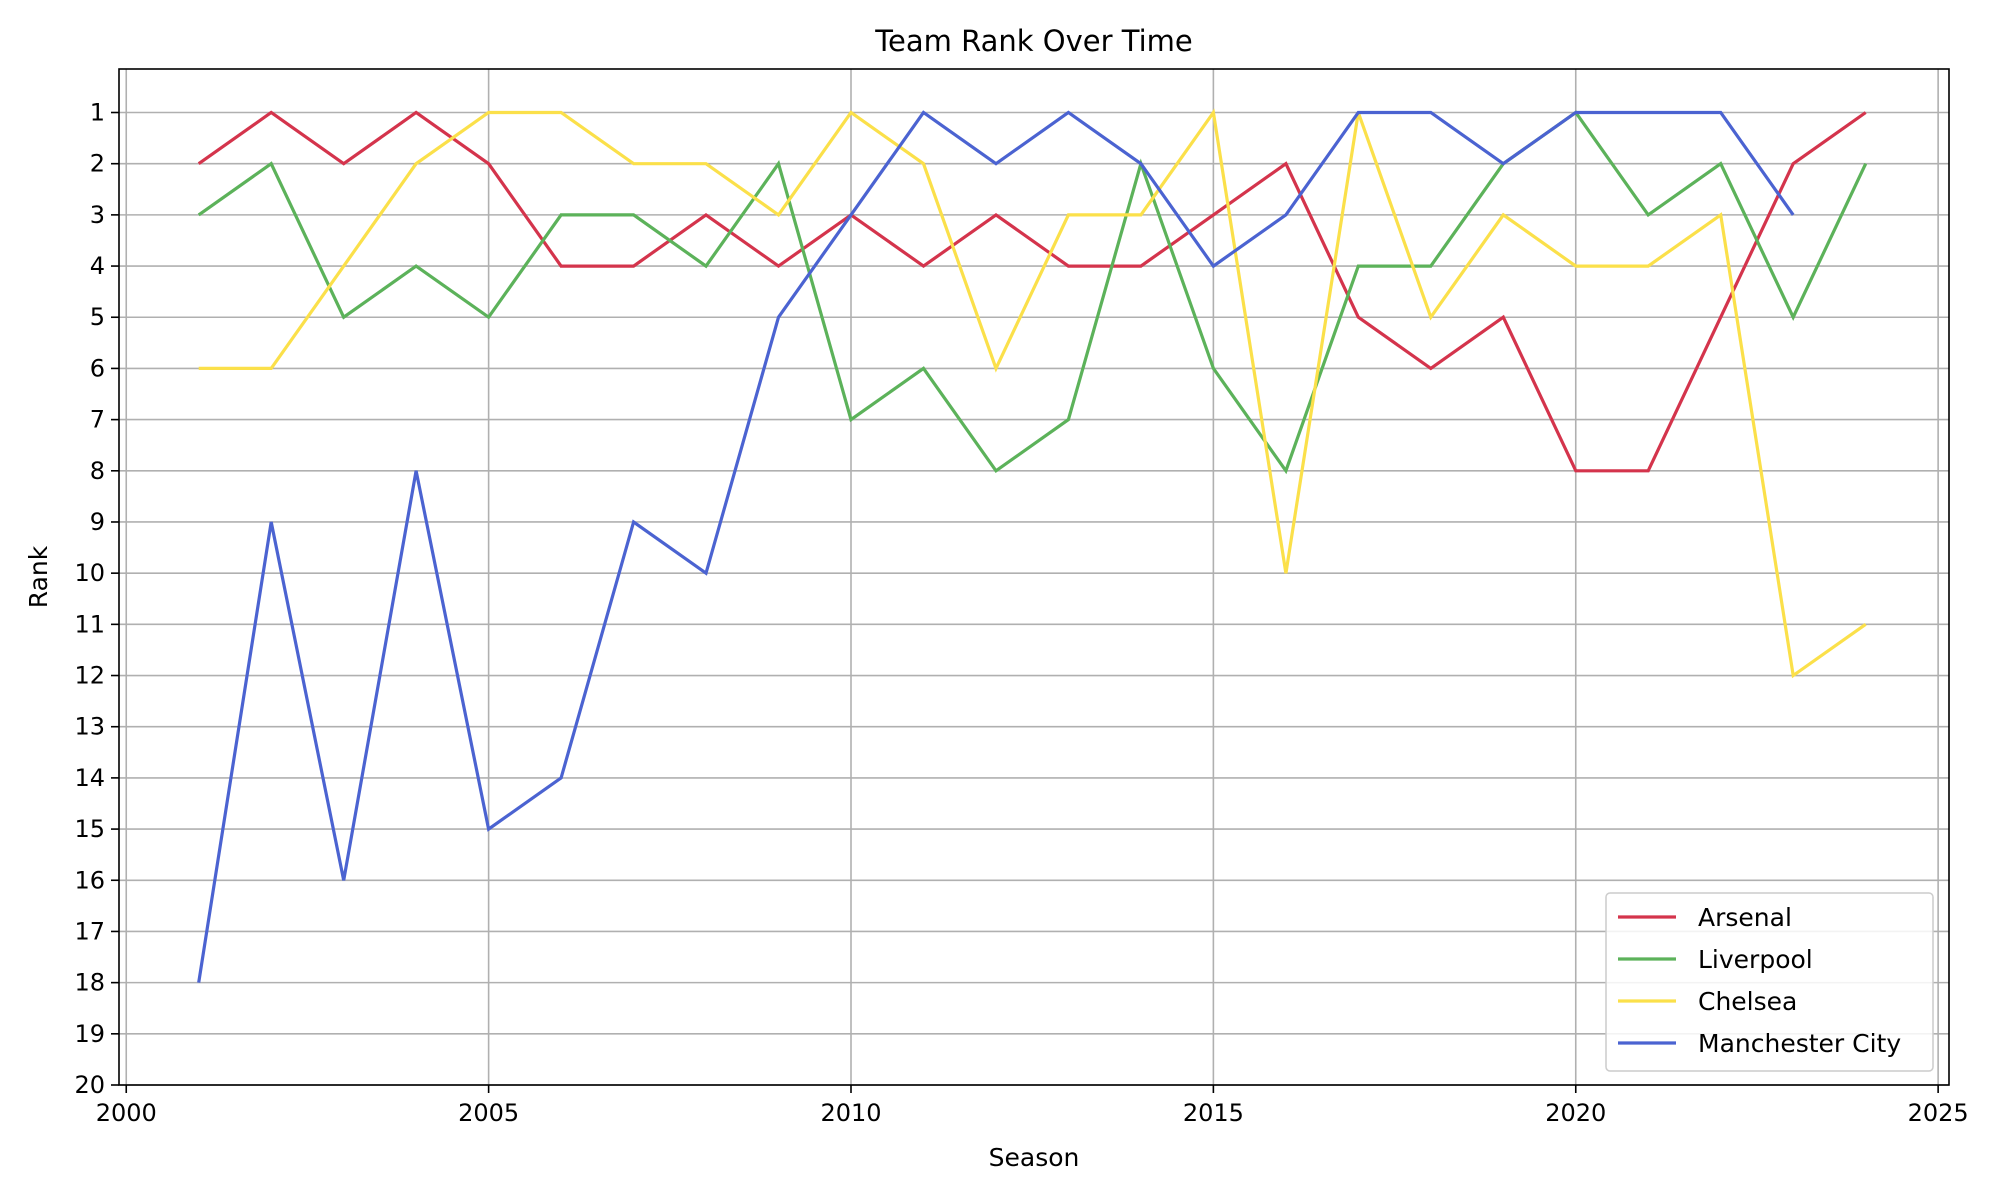 This screenshot has width=1990, height=1195. I want to click on y-tick-label: 4, so click(97, 266).